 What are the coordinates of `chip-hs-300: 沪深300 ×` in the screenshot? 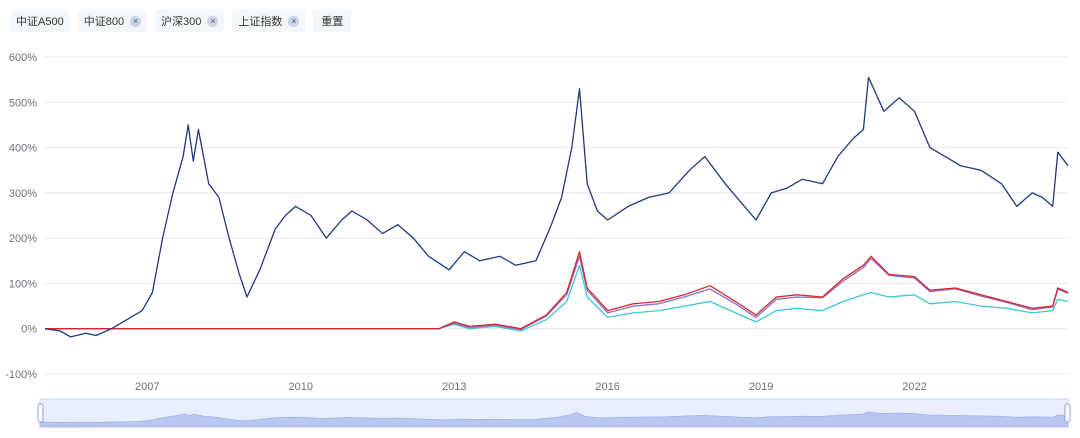 It's located at (190, 21).